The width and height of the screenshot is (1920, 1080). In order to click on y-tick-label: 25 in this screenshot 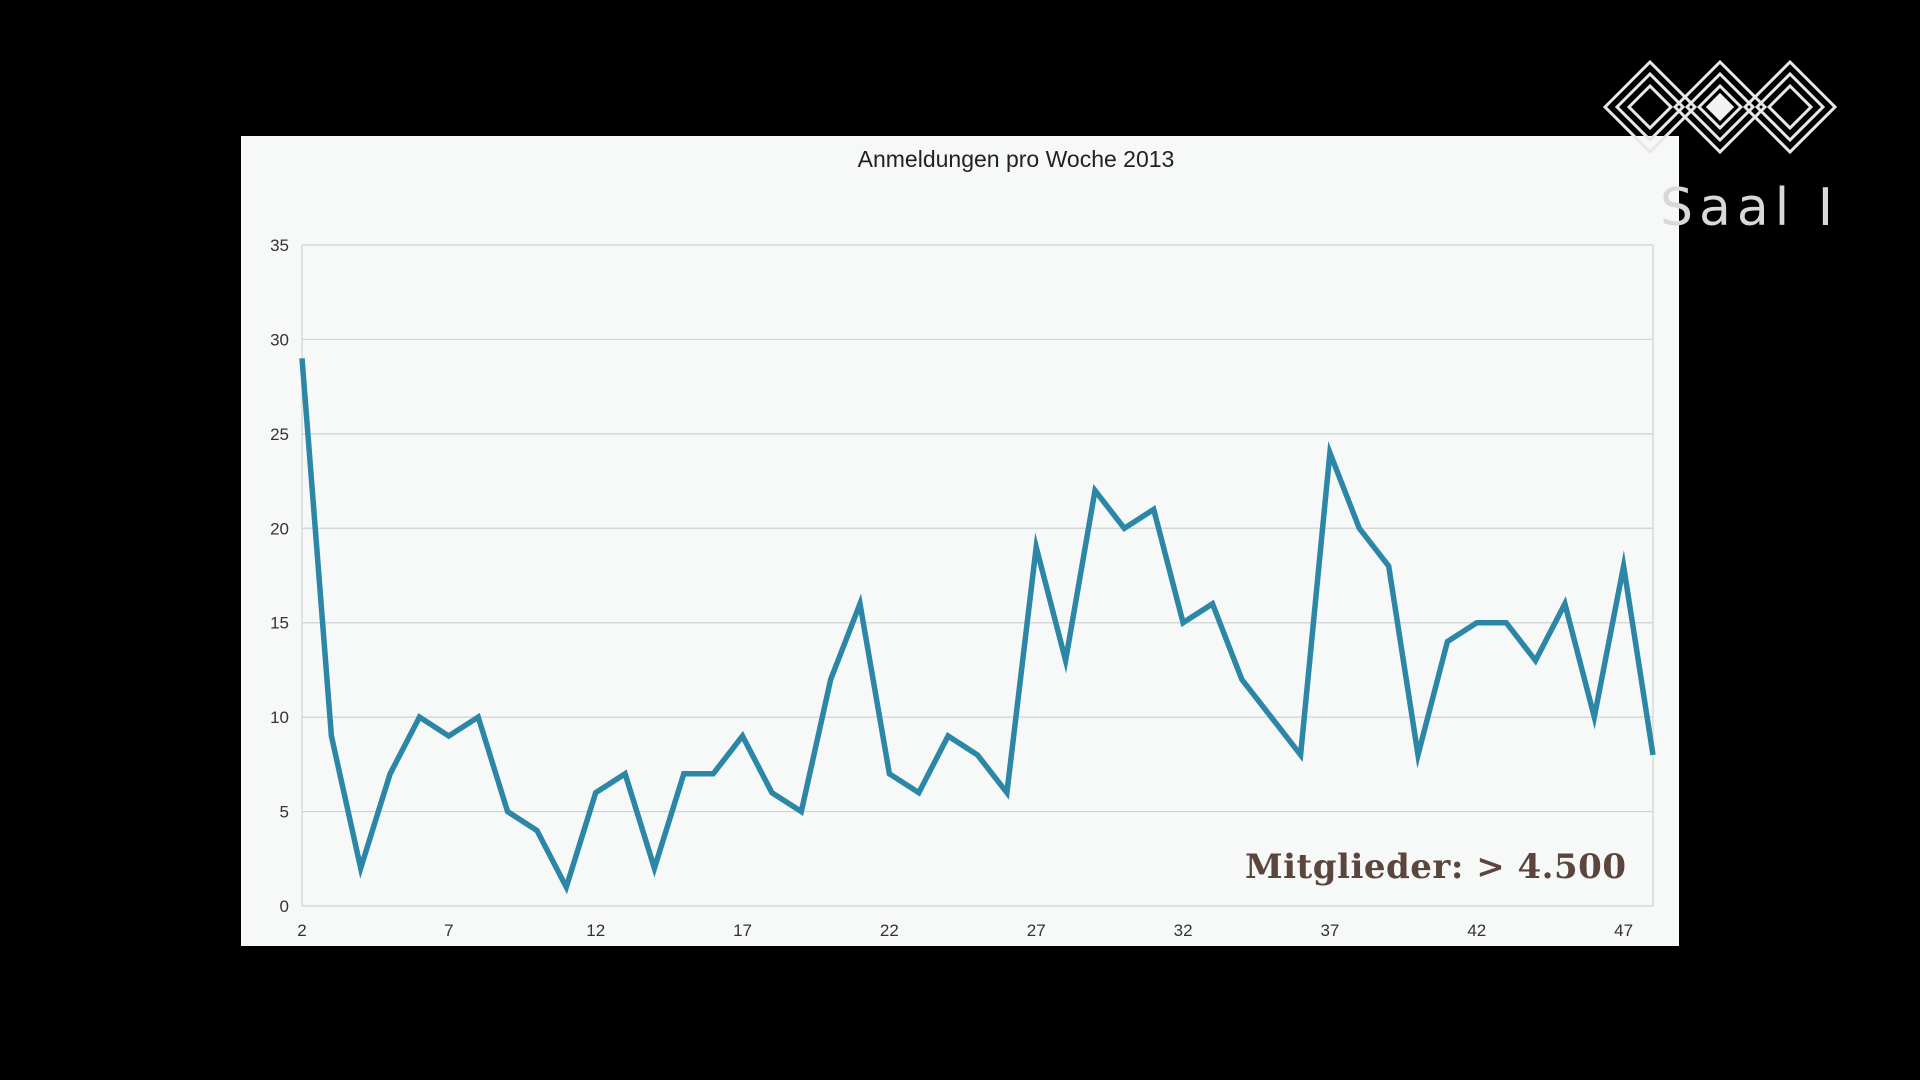, I will do `click(279, 434)`.